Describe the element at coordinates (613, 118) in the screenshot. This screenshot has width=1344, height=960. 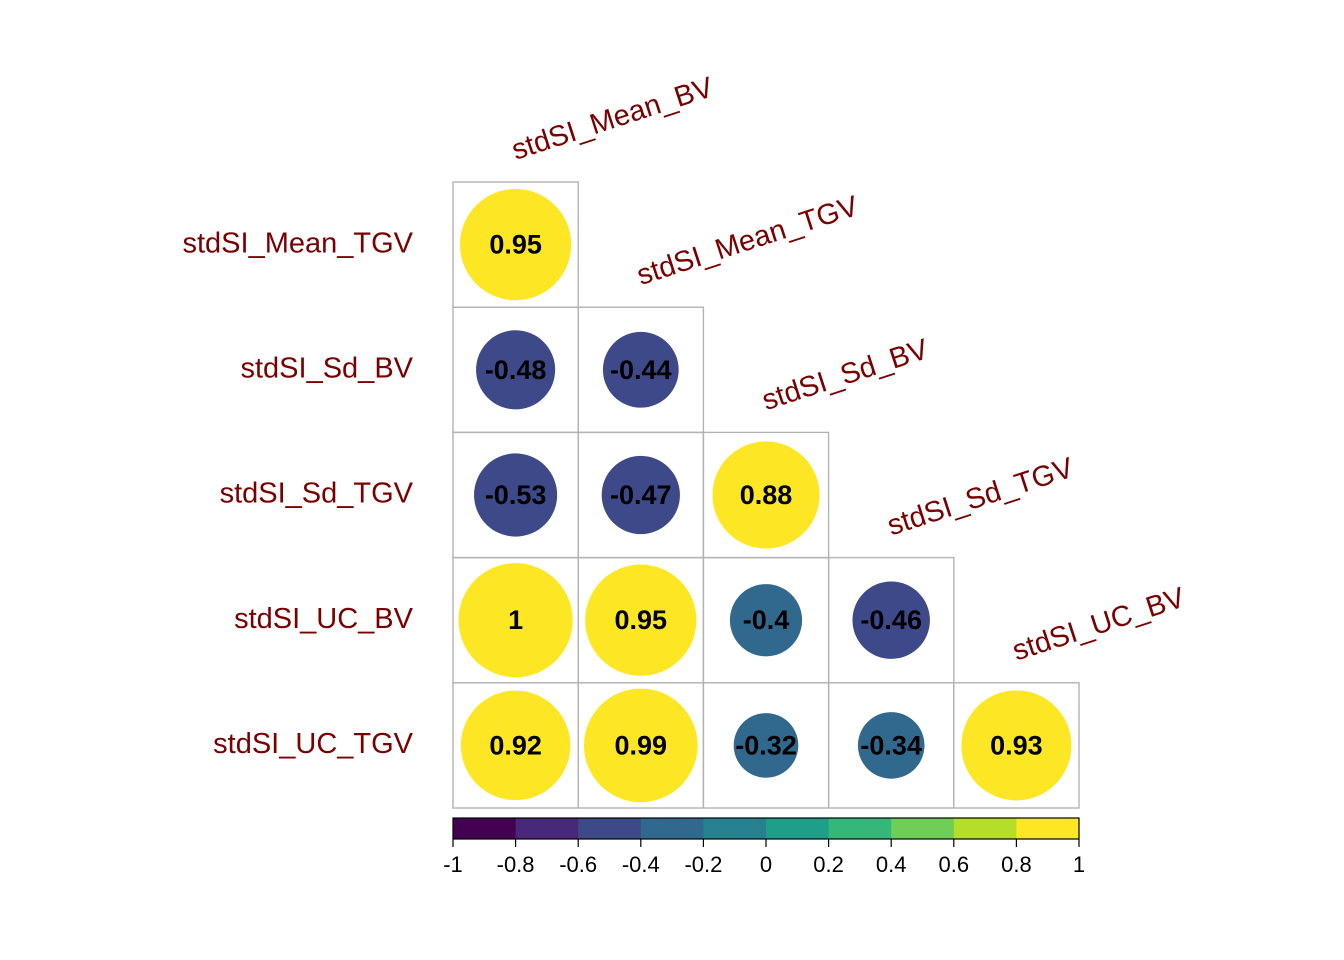
I see `column-label: stdSI_Mean_BV` at that location.